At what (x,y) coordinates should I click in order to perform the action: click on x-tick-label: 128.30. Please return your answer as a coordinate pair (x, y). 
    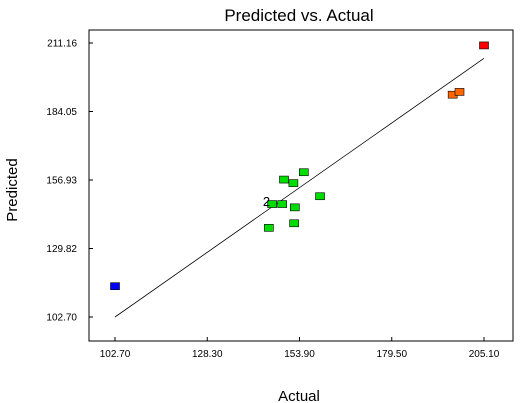
    Looking at the image, I should click on (207, 354).